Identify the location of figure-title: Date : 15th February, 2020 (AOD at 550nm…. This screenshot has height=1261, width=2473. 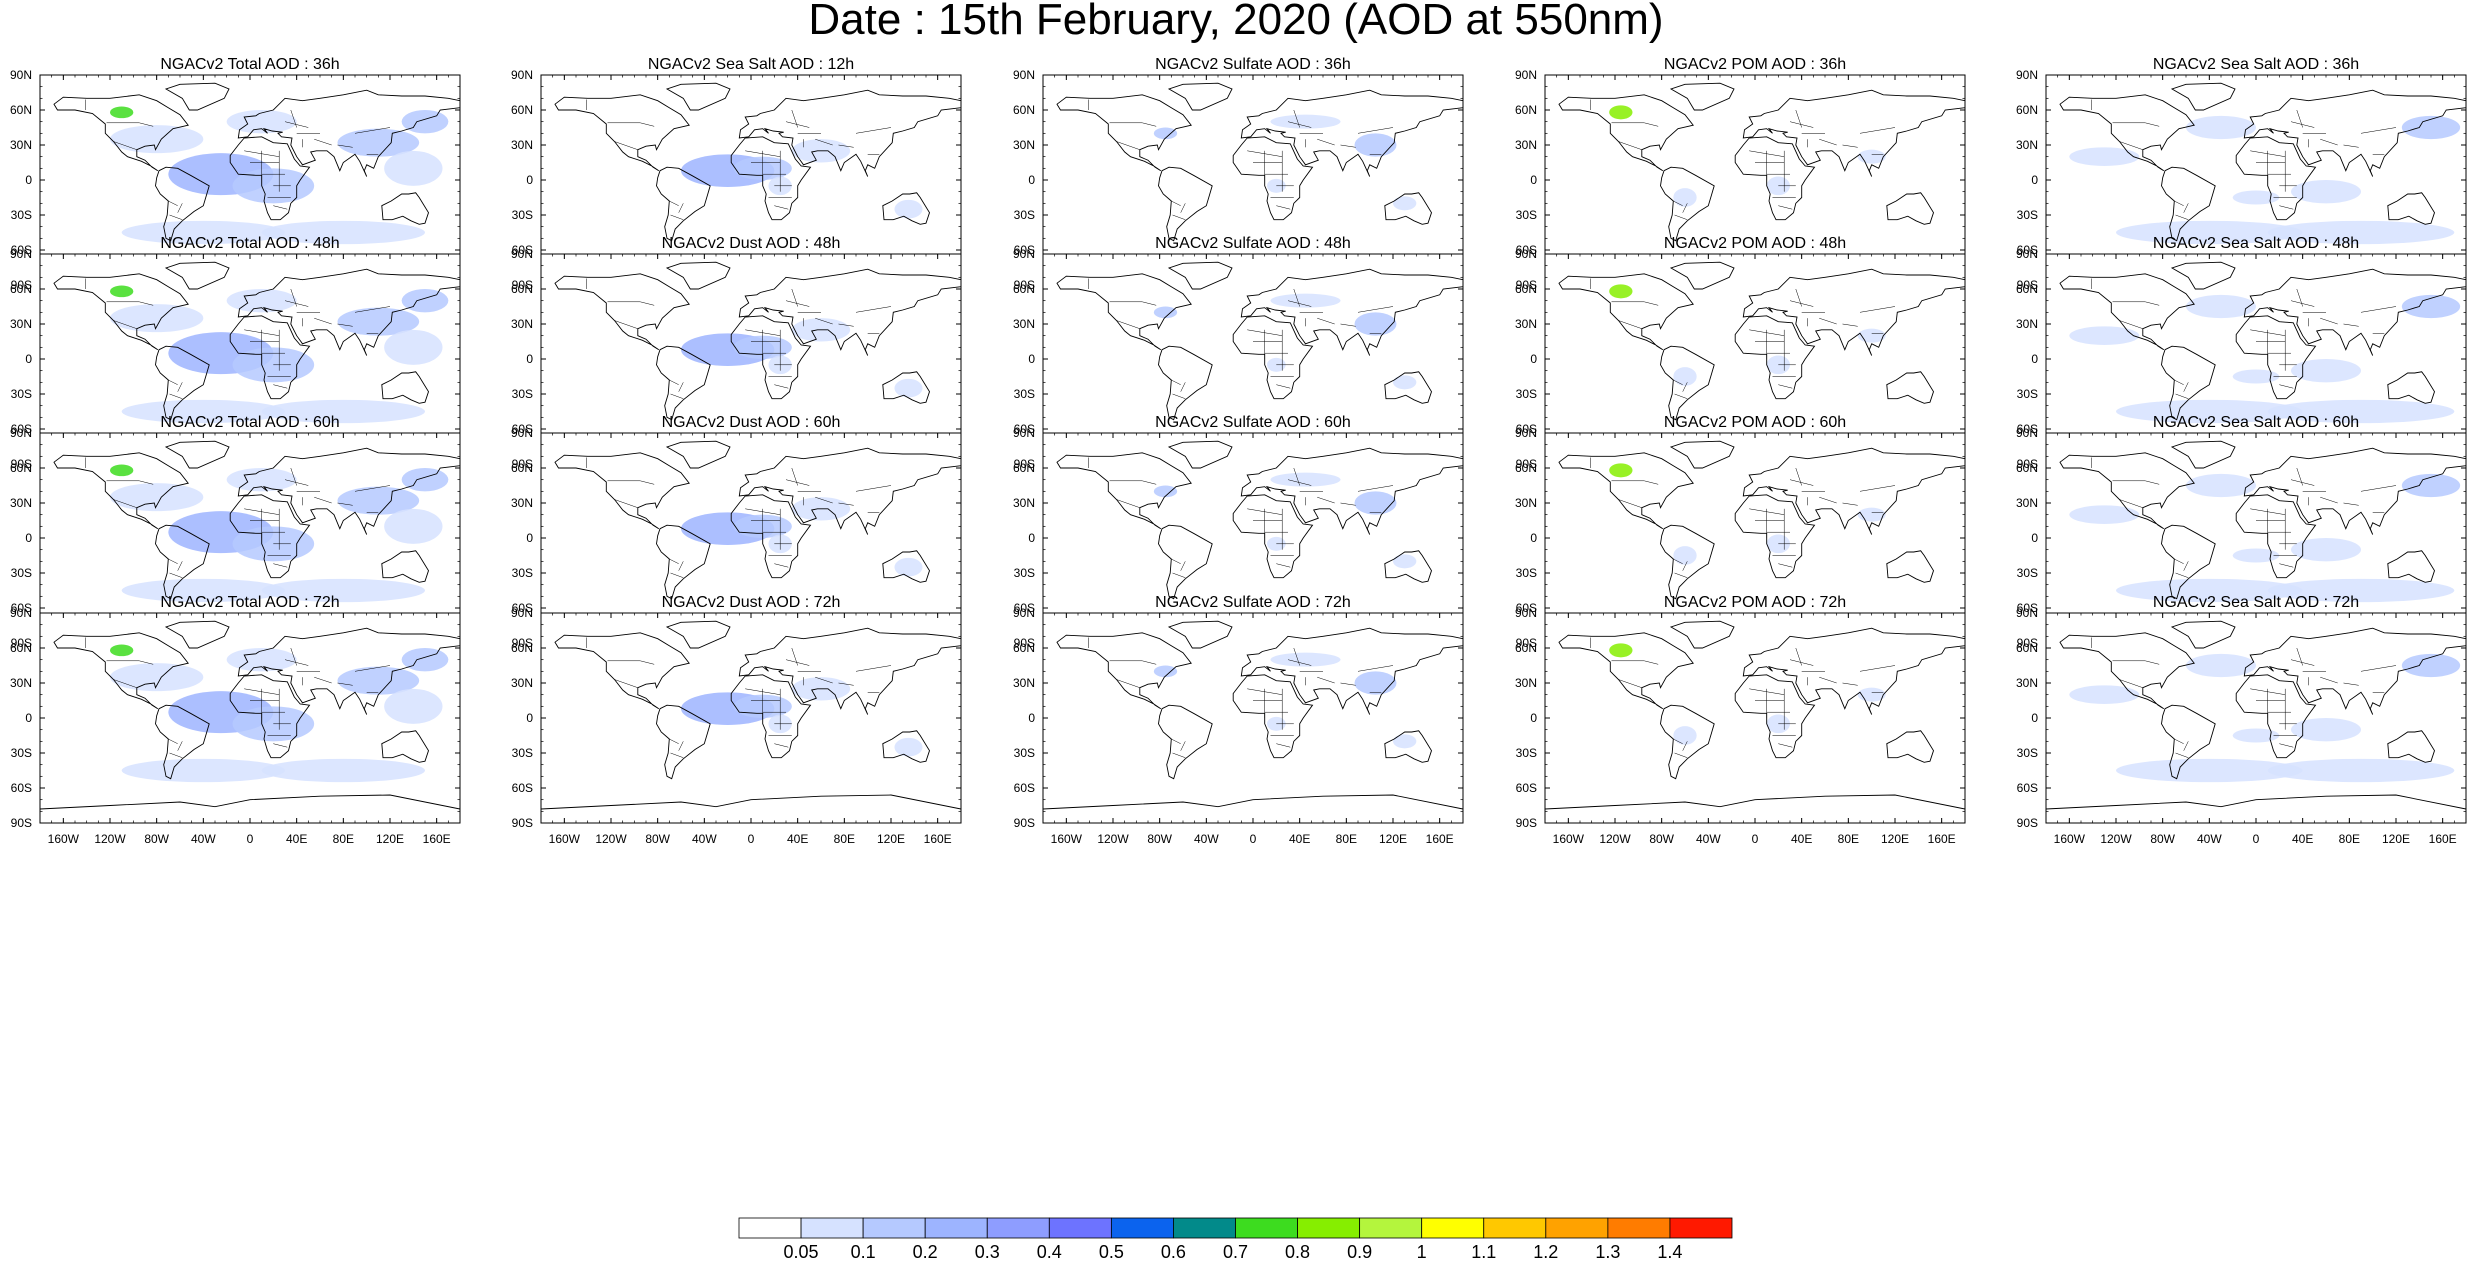
(1235, 22).